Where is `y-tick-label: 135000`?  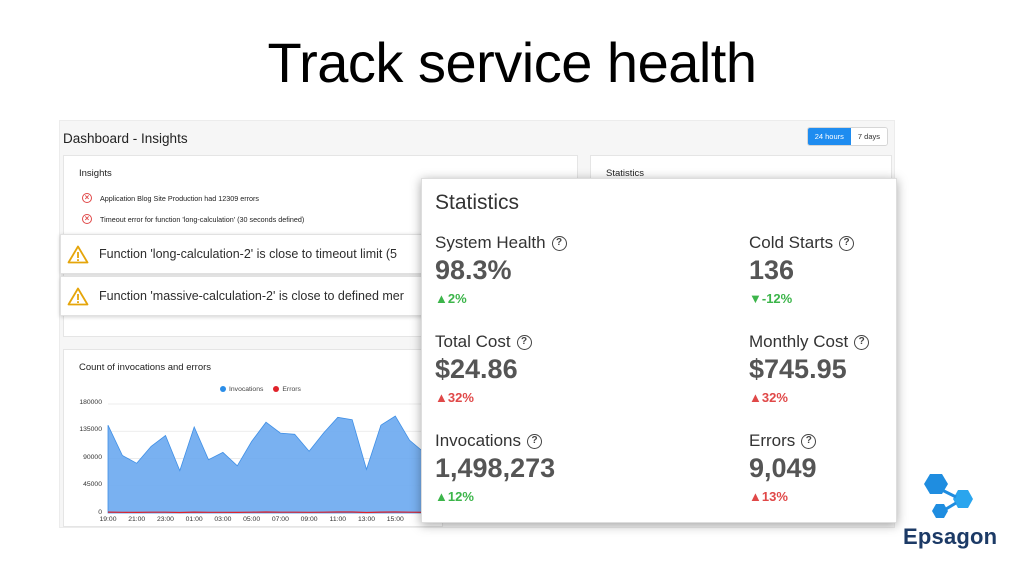
y-tick-label: 135000 is located at coordinates (90, 429).